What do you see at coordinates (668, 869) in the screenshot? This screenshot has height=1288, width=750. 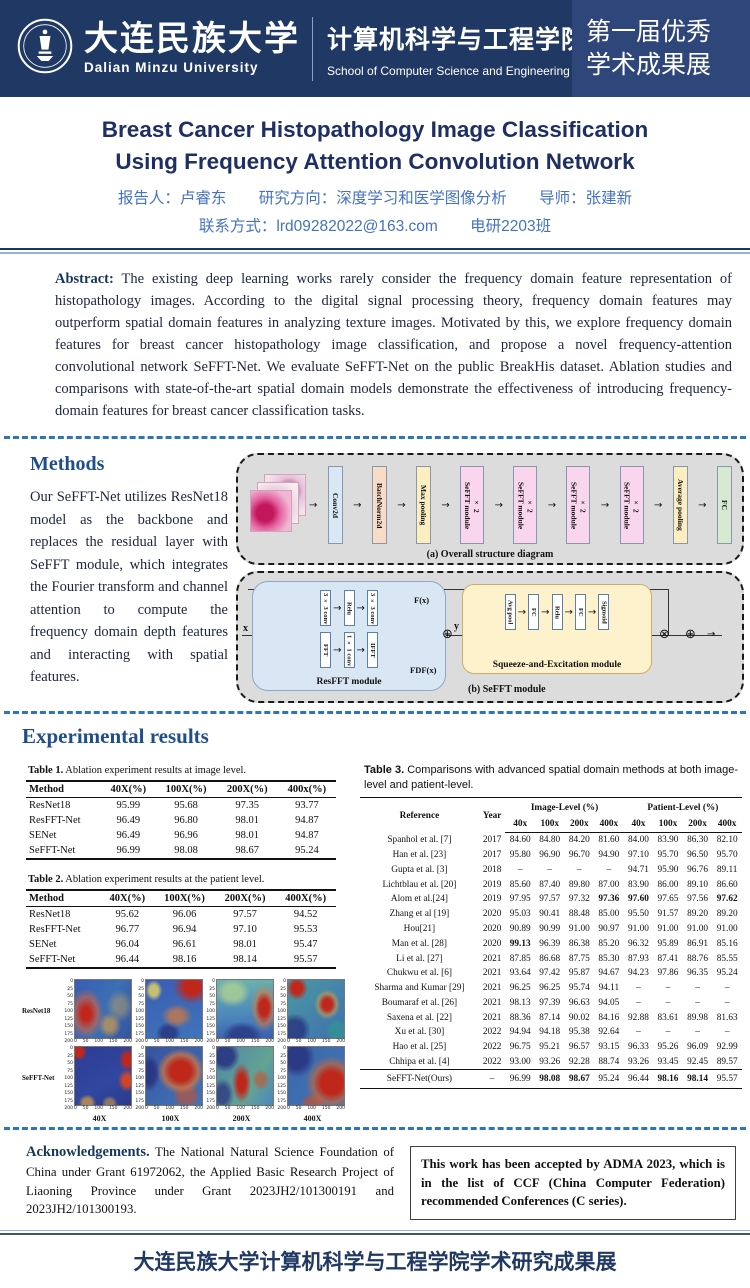 I see `table-cell: 95.90` at bounding box center [668, 869].